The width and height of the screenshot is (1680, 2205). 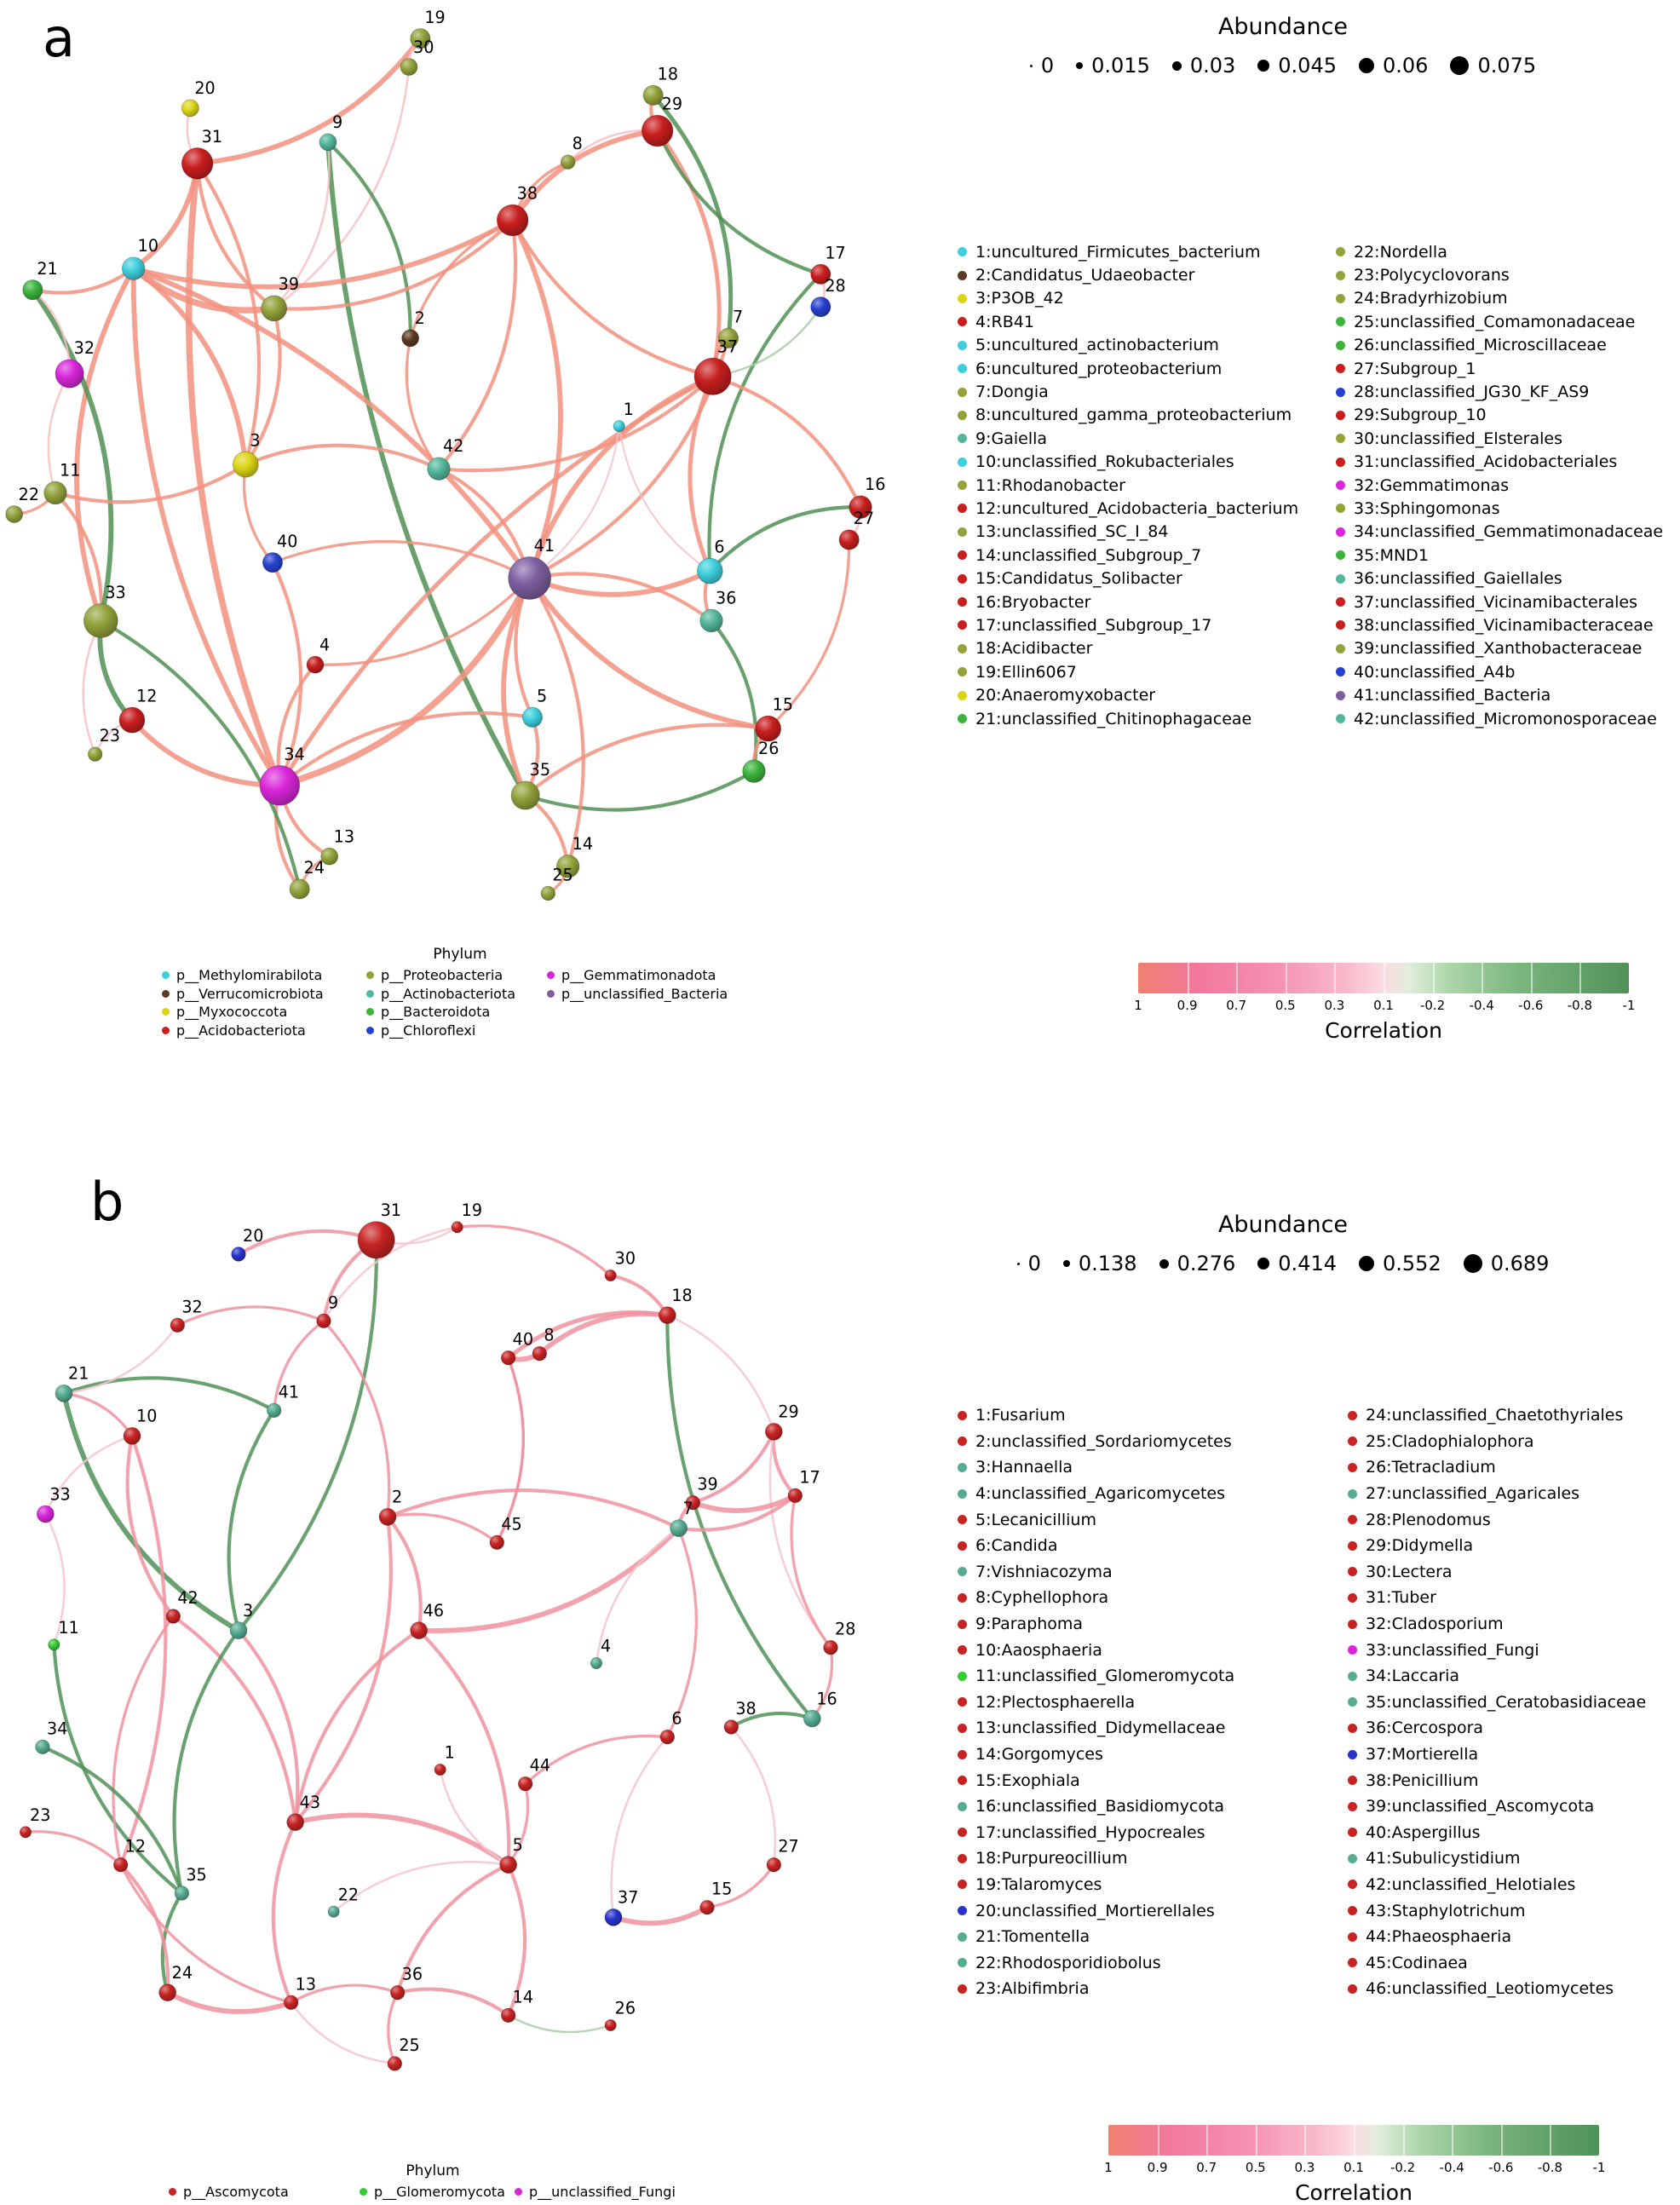 What do you see at coordinates (1108, 2167) in the screenshot?
I see `colorbar-tick: 1` at bounding box center [1108, 2167].